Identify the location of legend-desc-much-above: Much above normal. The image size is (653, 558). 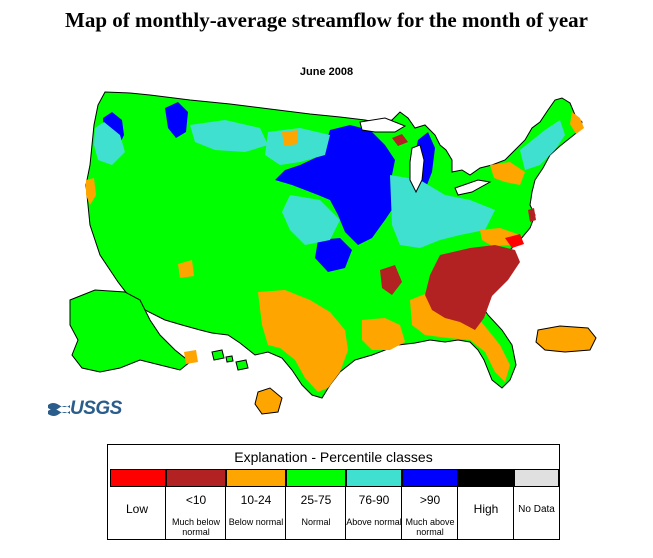
(430, 527).